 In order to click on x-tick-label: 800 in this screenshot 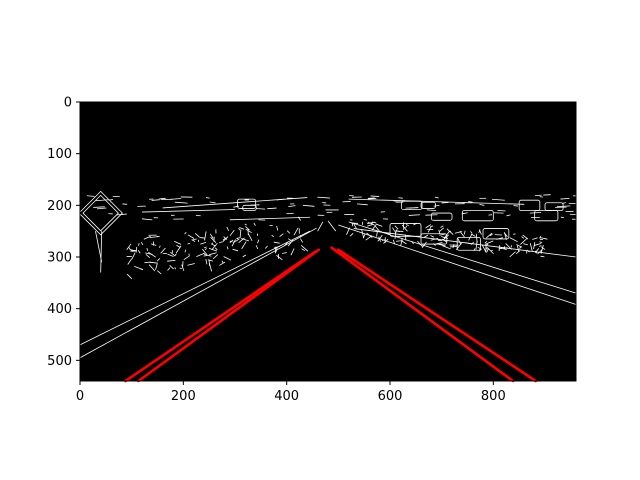, I will do `click(493, 396)`.